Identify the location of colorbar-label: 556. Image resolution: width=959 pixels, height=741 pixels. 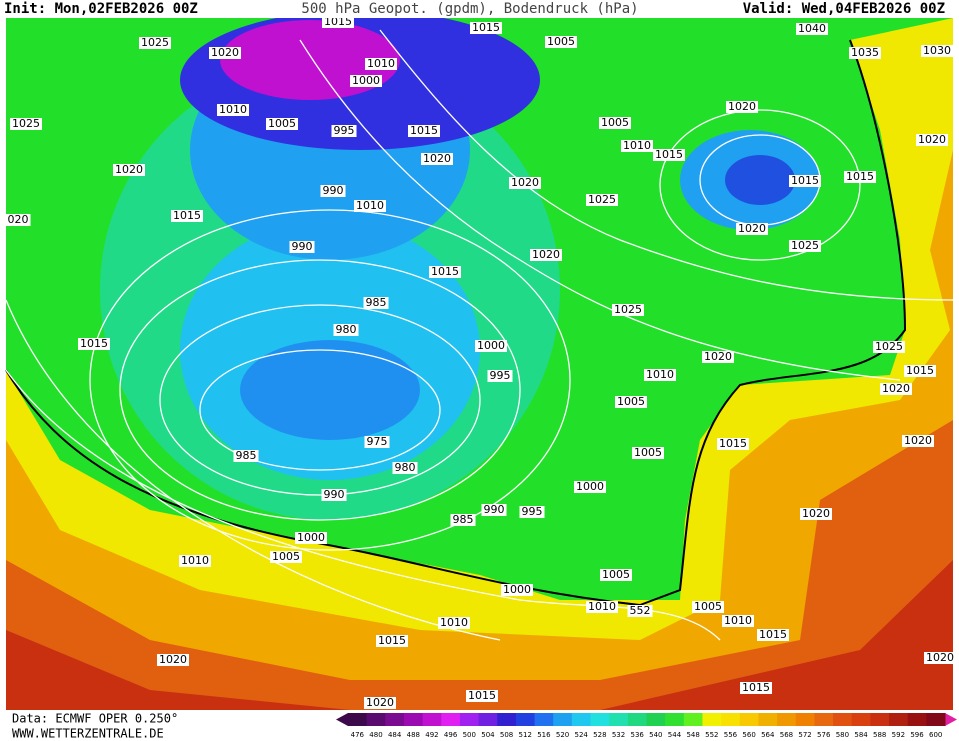
(731, 735).